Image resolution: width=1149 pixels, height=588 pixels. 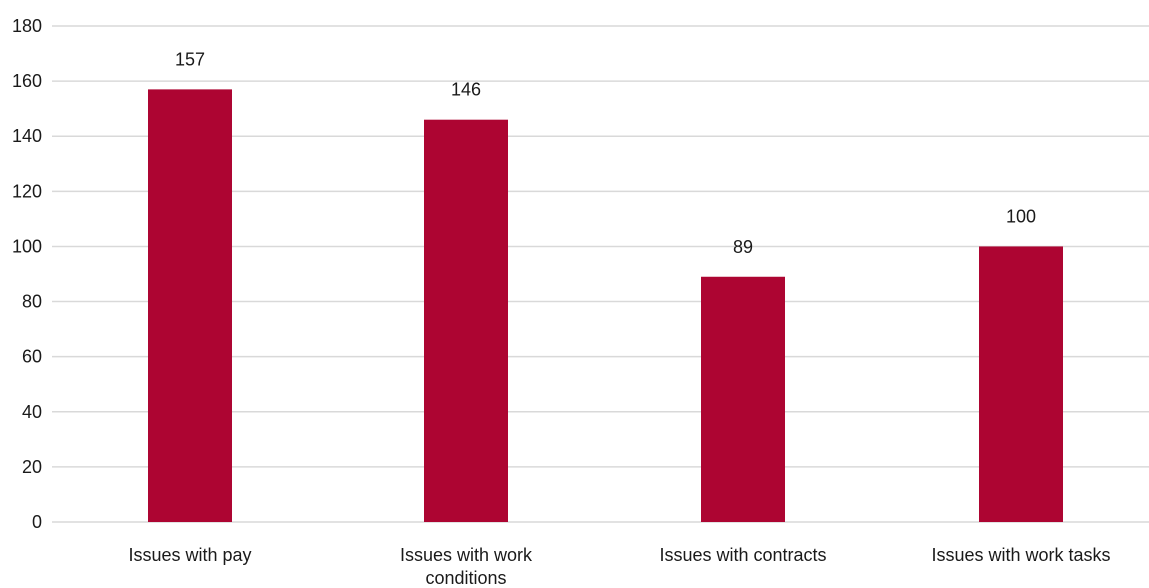 What do you see at coordinates (32, 467) in the screenshot?
I see `y-tick-label-20: 20` at bounding box center [32, 467].